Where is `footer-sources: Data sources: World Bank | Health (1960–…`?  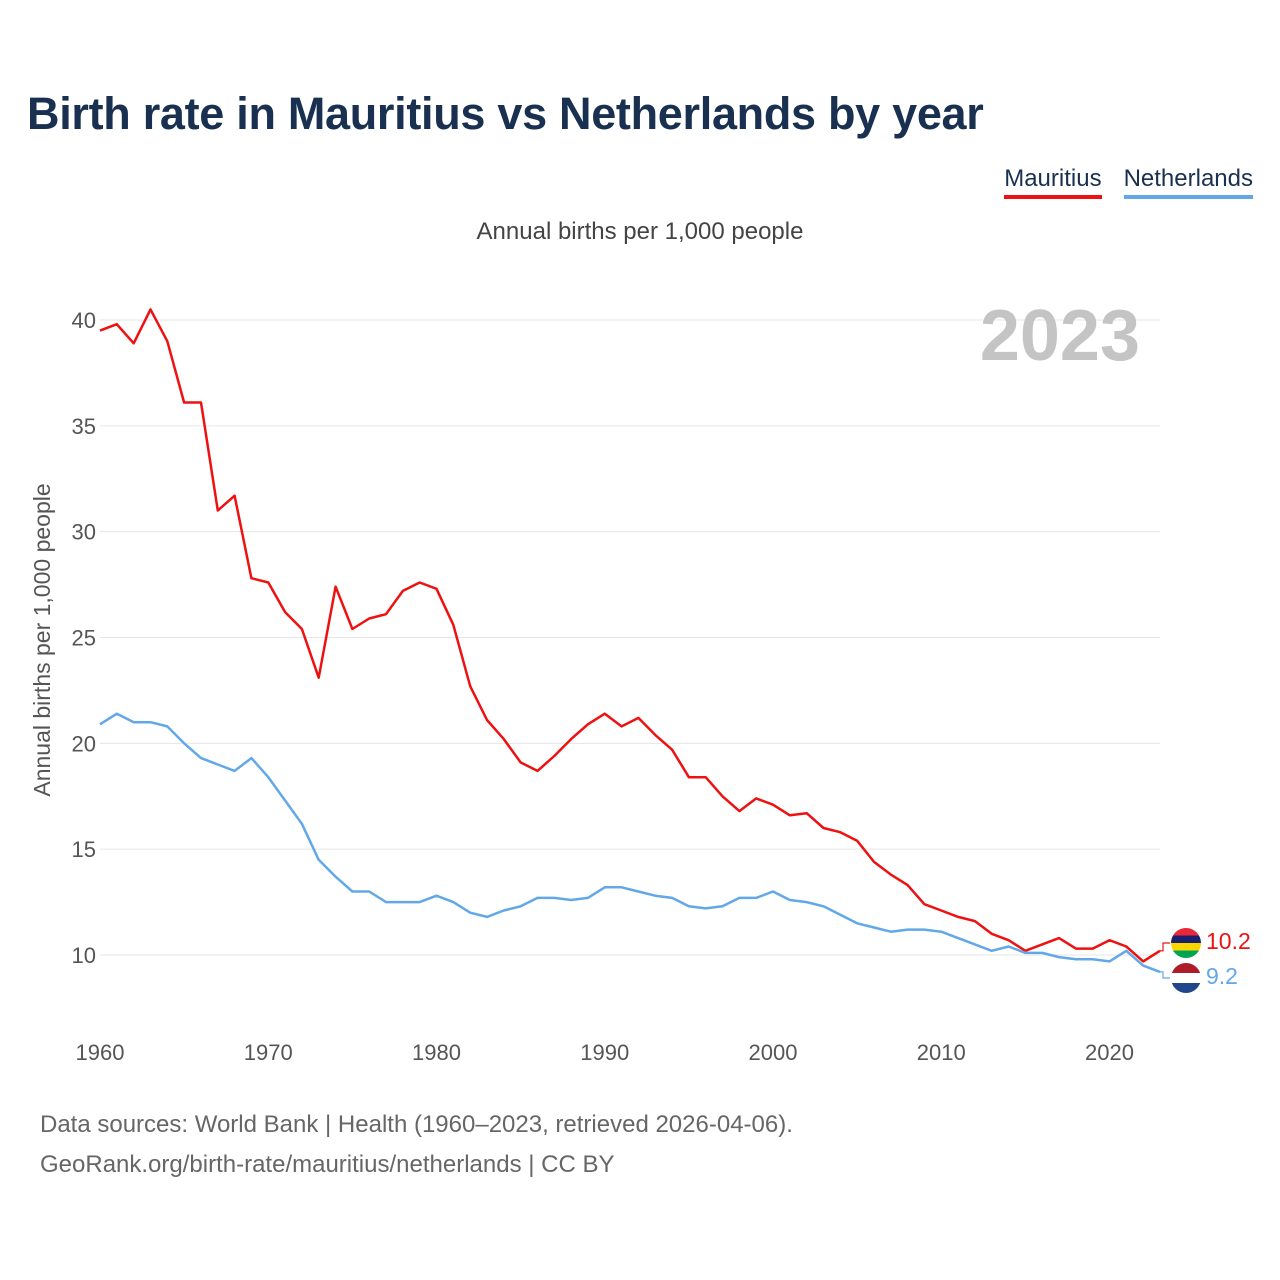
footer-sources: Data sources: World Bank | Health (1960–… is located at coordinates (416, 1124).